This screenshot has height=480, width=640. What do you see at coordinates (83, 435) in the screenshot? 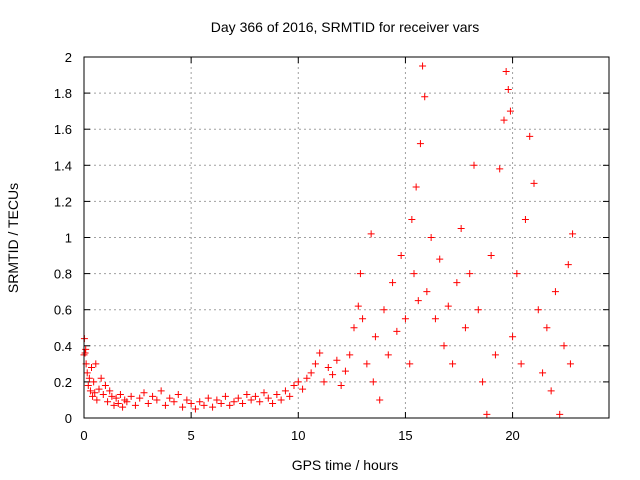
I see `x-tick-label: 0` at bounding box center [83, 435].